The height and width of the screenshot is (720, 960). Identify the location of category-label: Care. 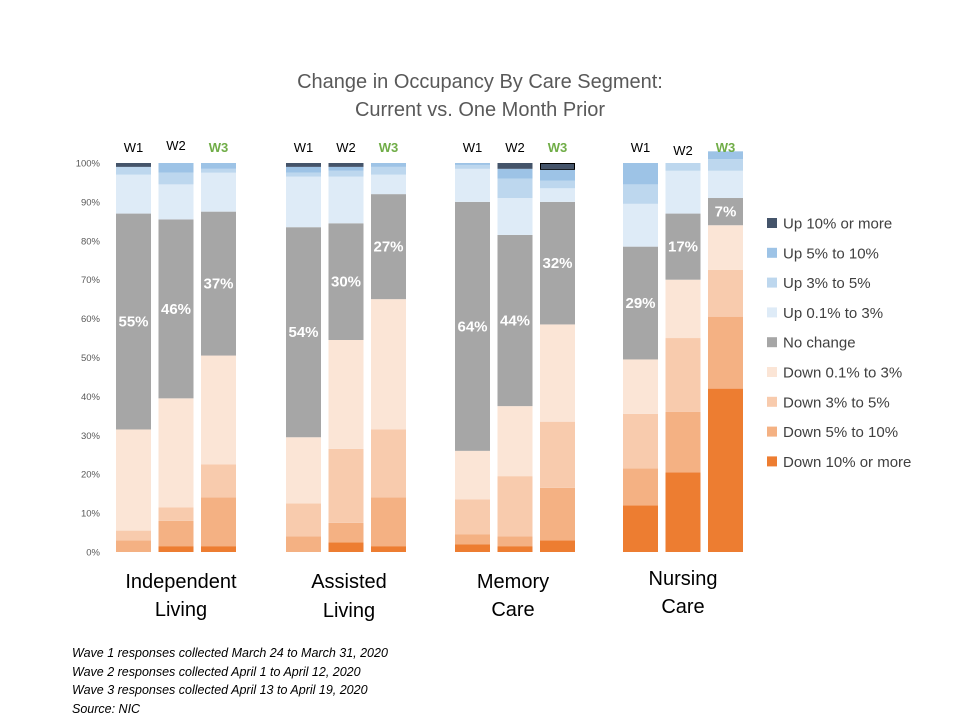
(682, 607).